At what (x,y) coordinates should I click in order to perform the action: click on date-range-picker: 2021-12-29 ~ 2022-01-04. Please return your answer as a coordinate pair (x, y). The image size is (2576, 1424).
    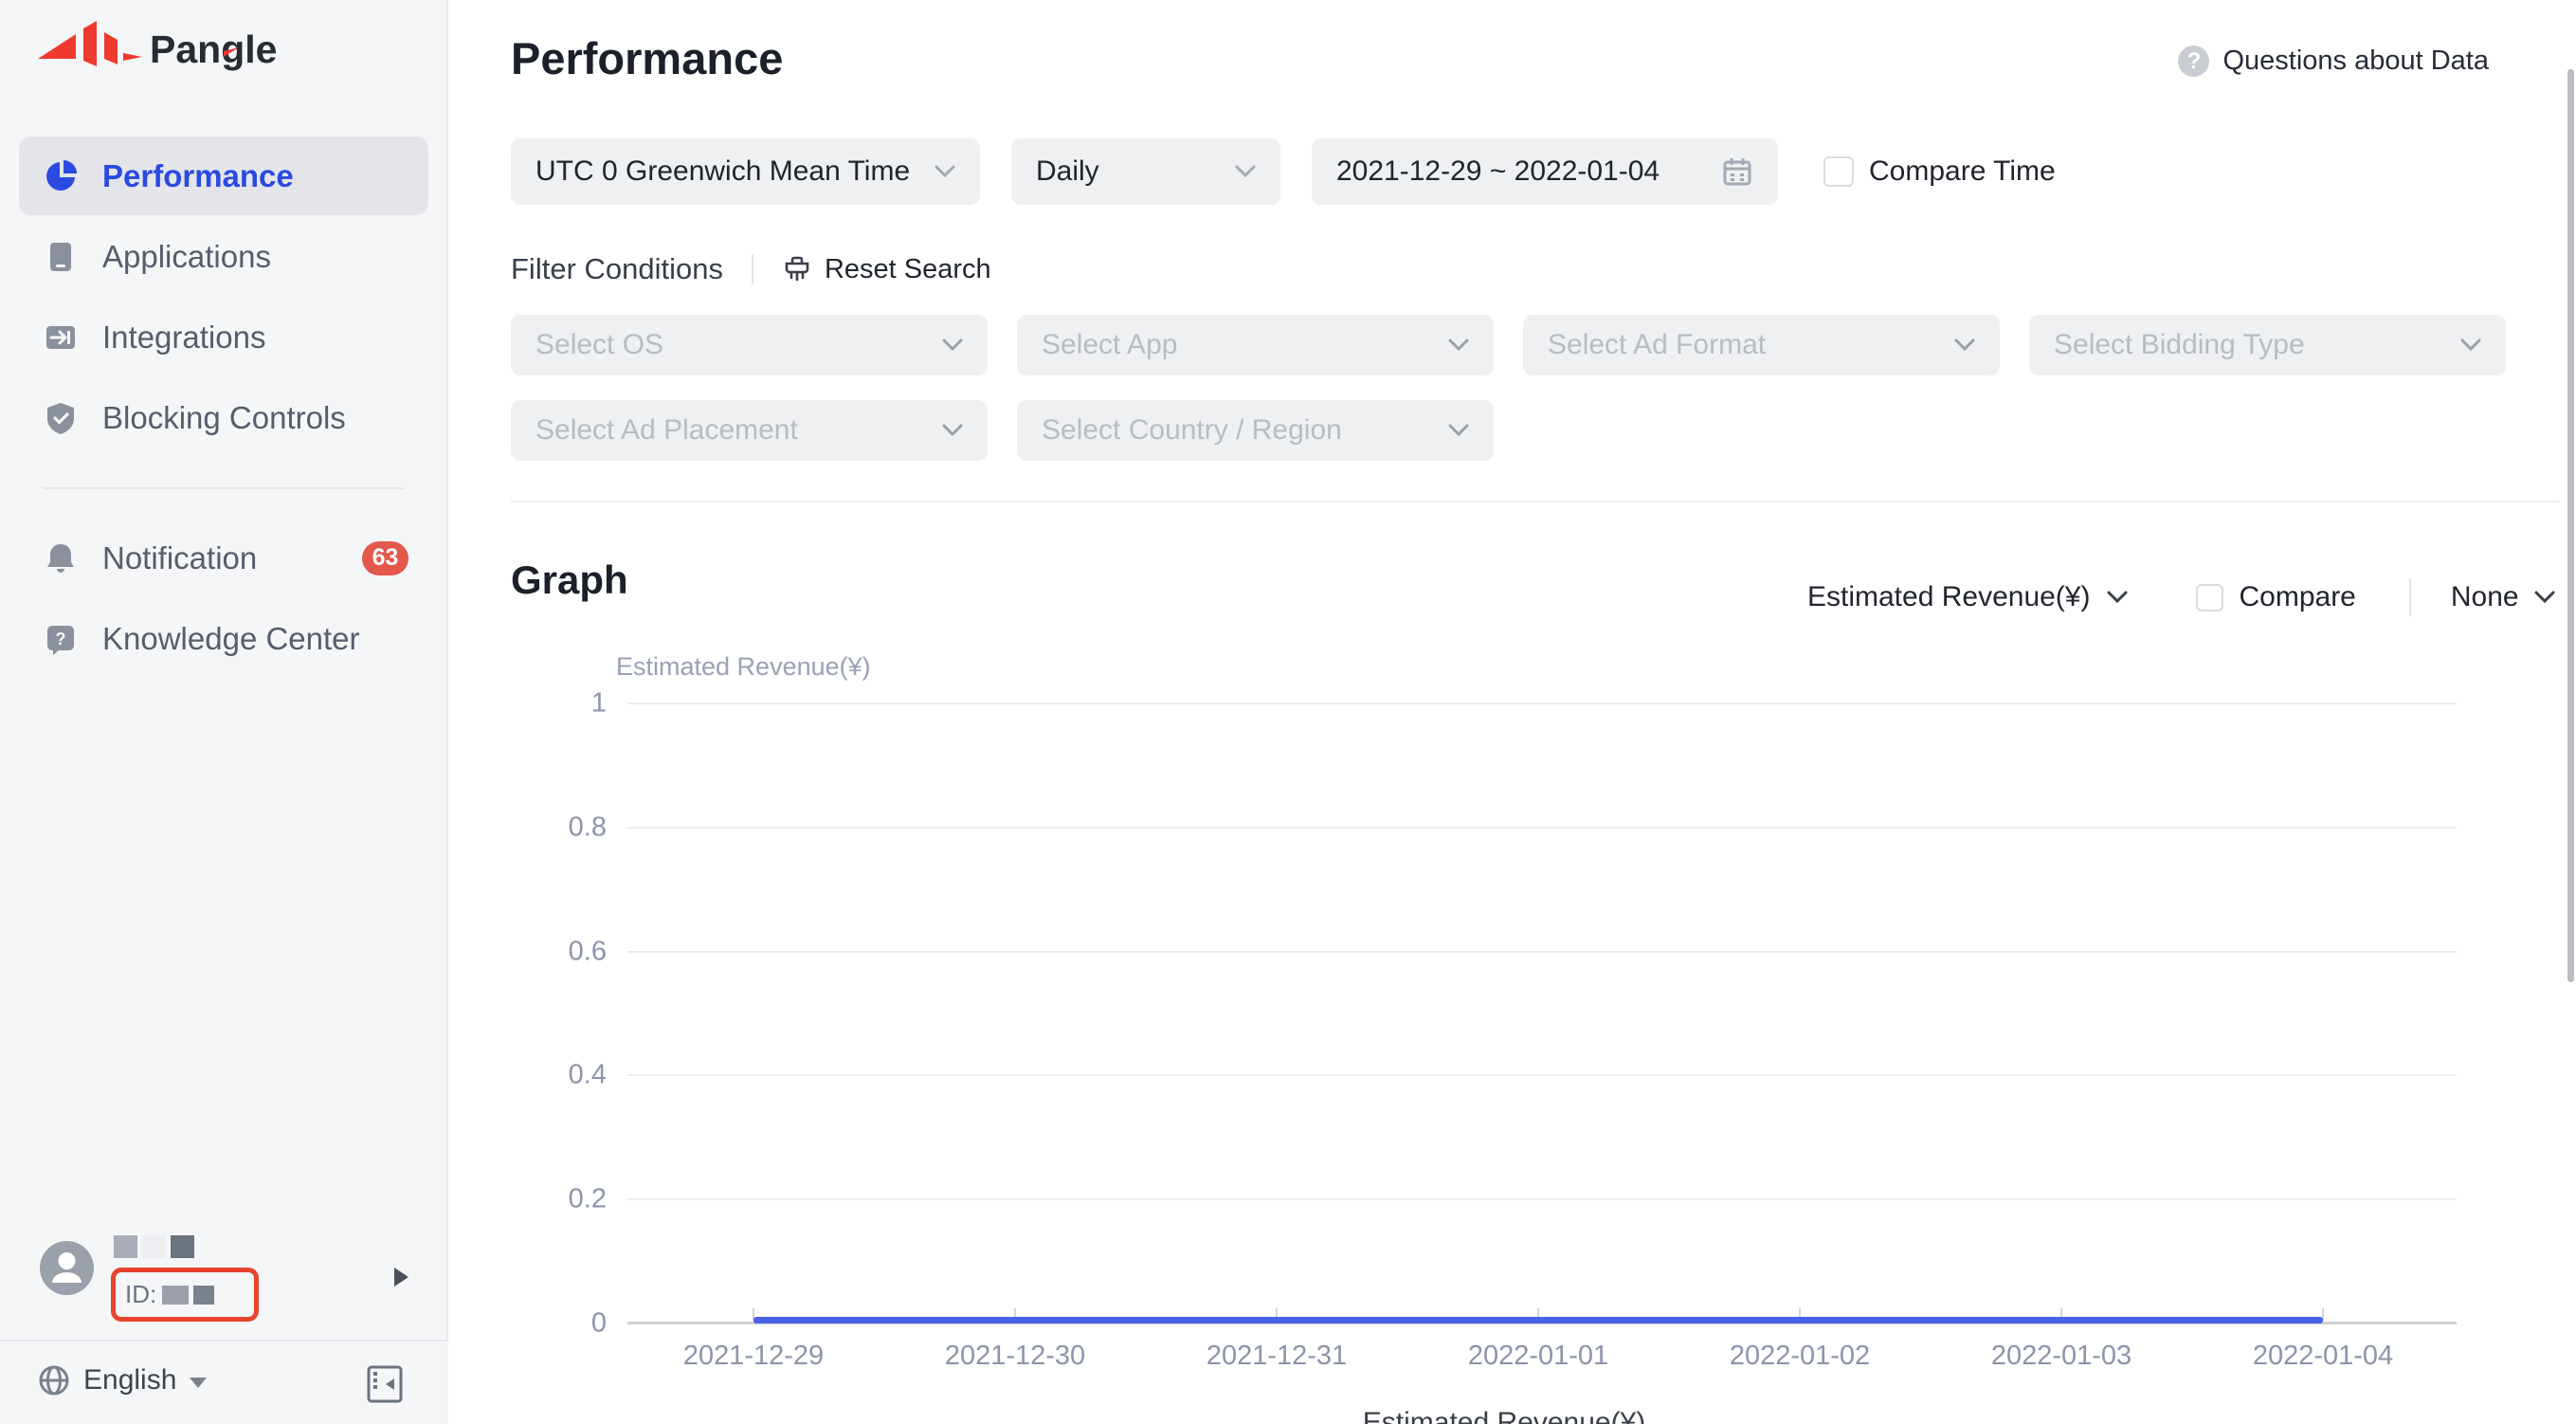
    Looking at the image, I should click on (1545, 171).